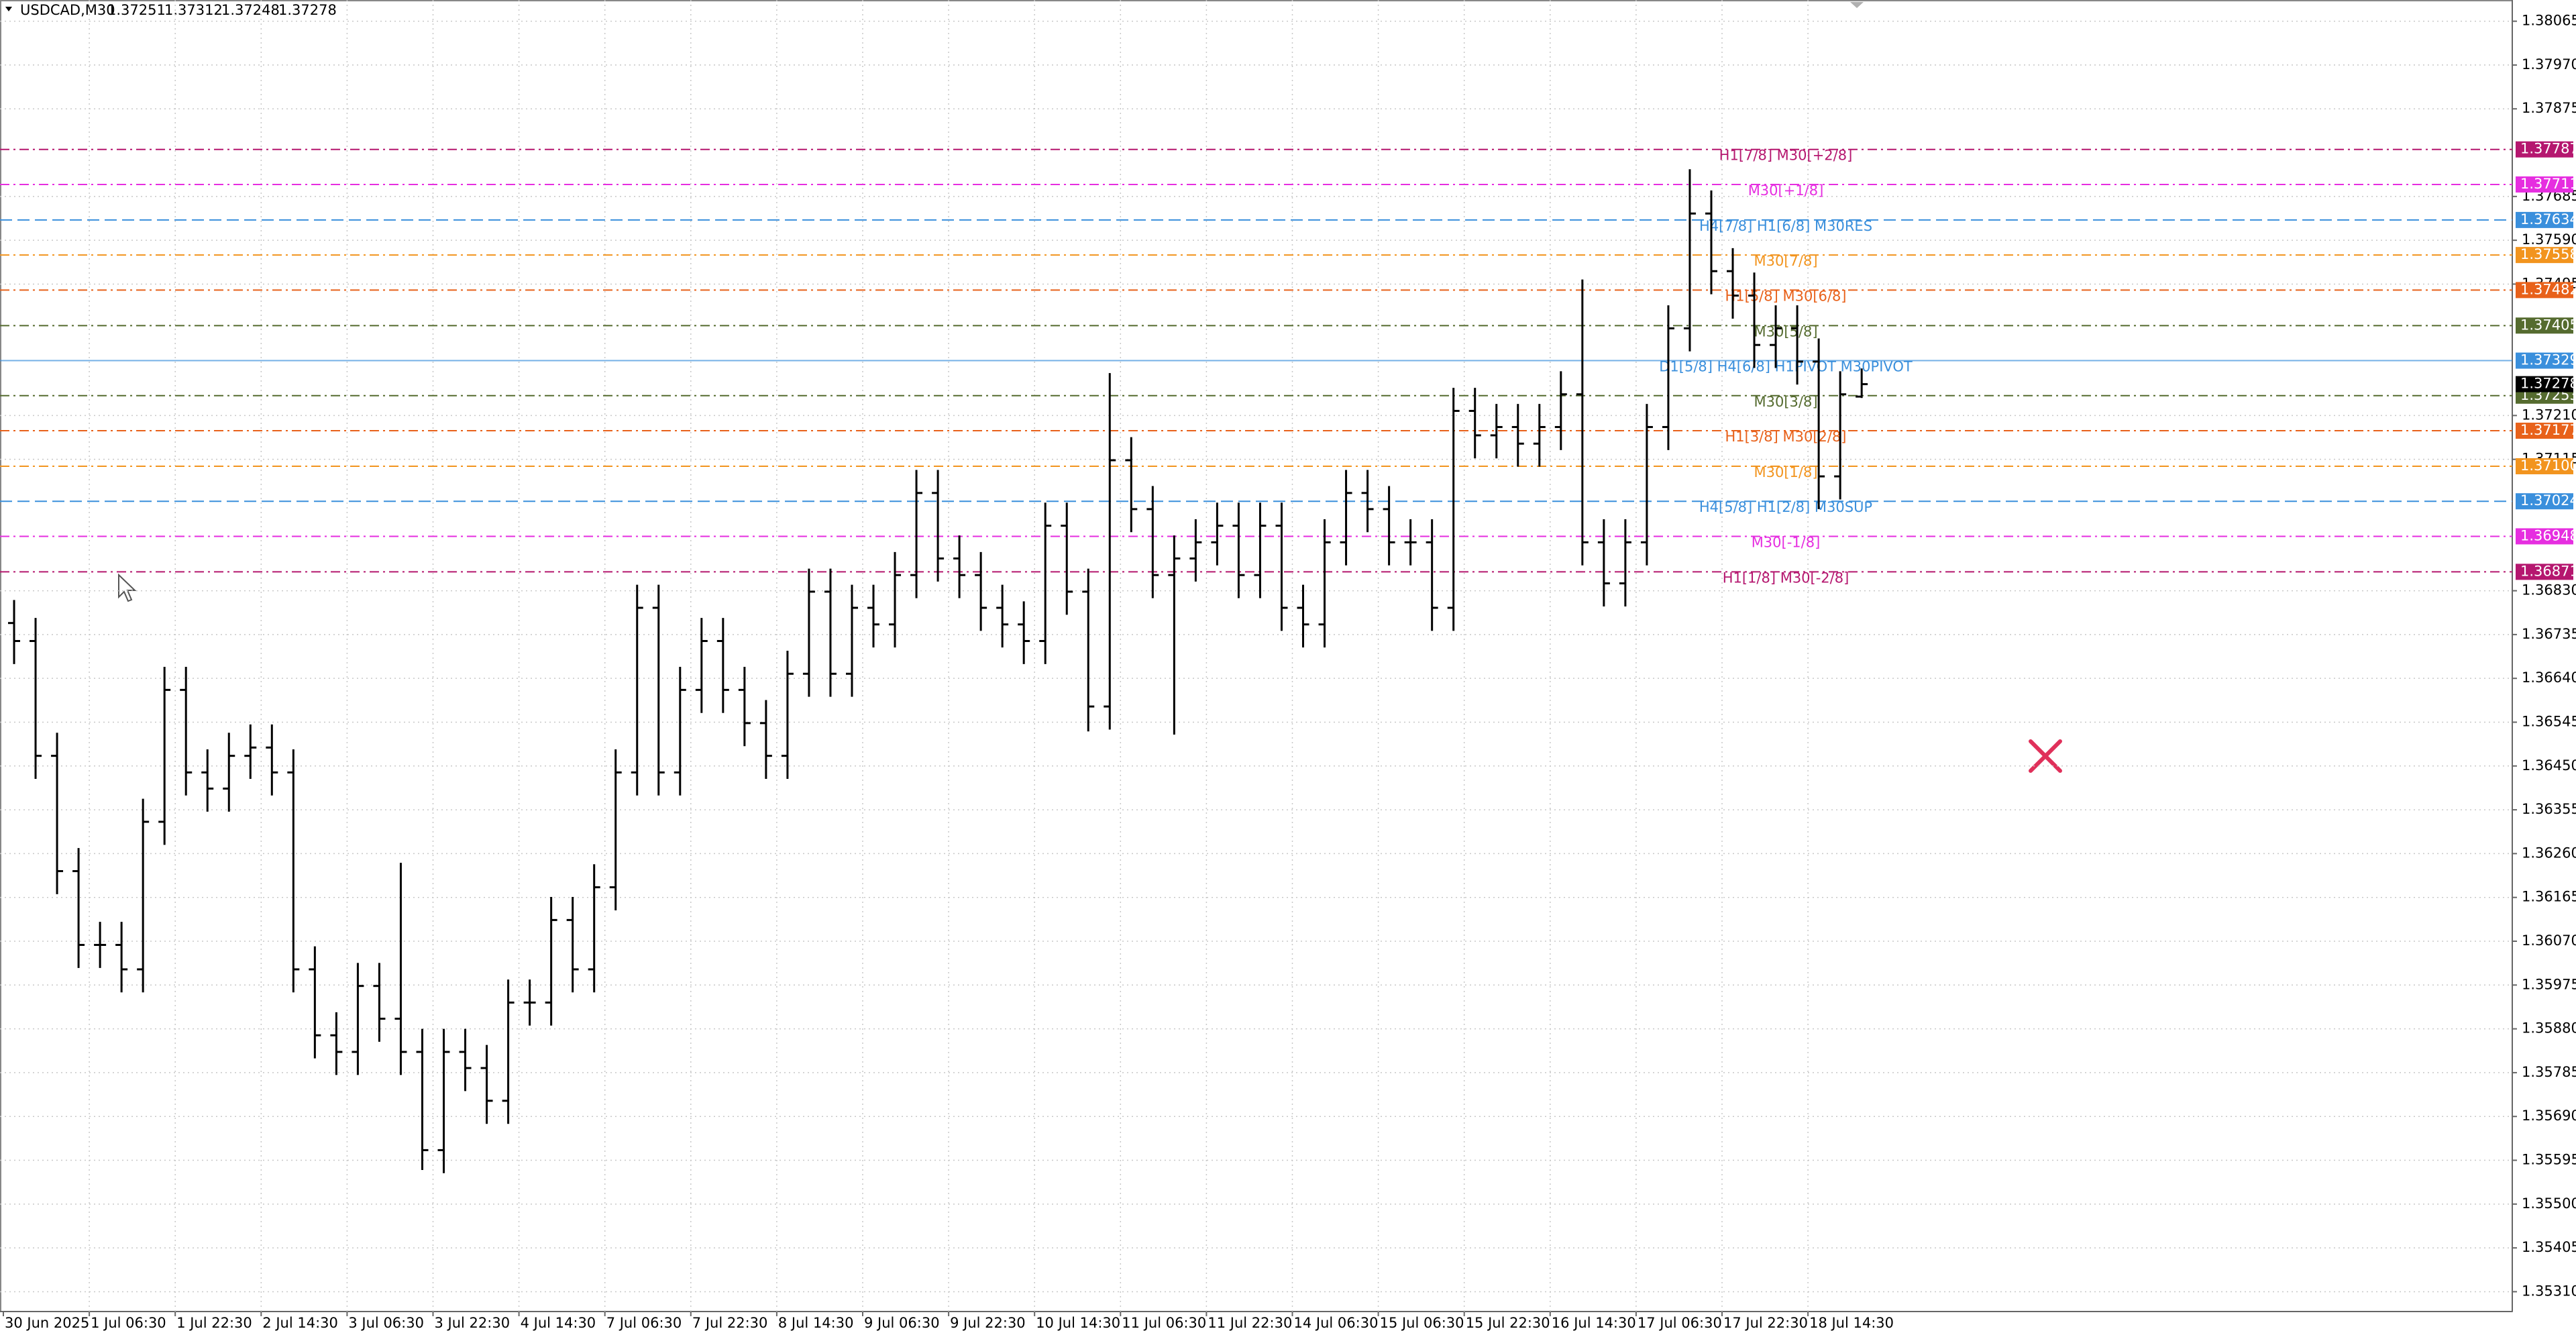 The image size is (2576, 1333). I want to click on level-label: H1[7/8] M30[+2/8], so click(1786, 156).